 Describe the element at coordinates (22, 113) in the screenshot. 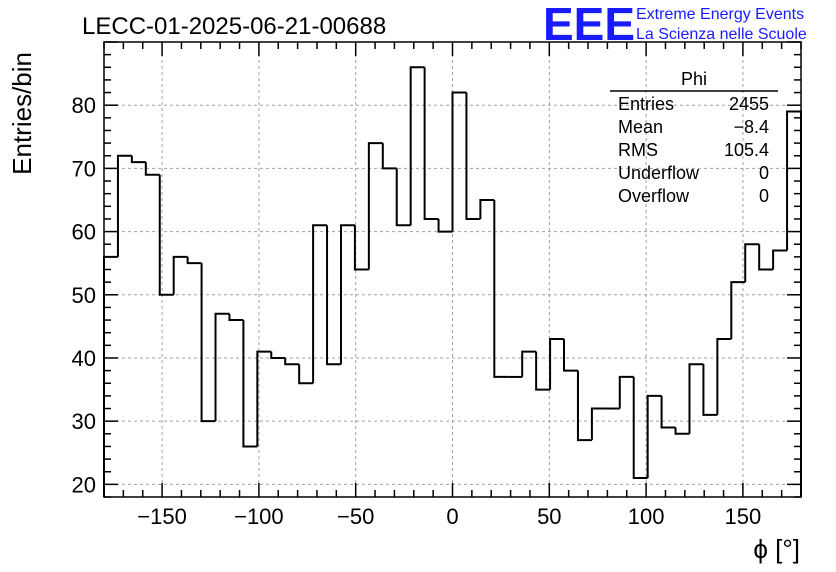

I see `y-axis-label: Entries/bin` at that location.